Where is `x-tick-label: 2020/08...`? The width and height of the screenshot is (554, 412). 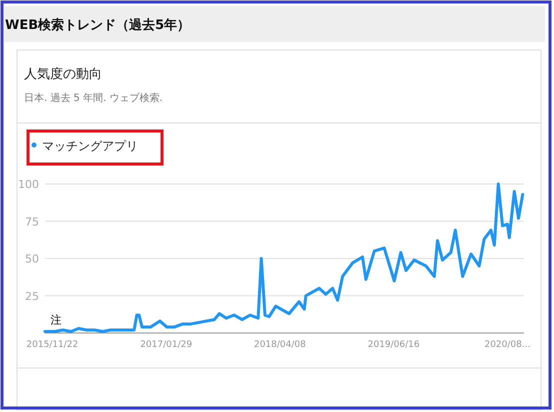 x-tick-label: 2020/08... is located at coordinates (507, 345).